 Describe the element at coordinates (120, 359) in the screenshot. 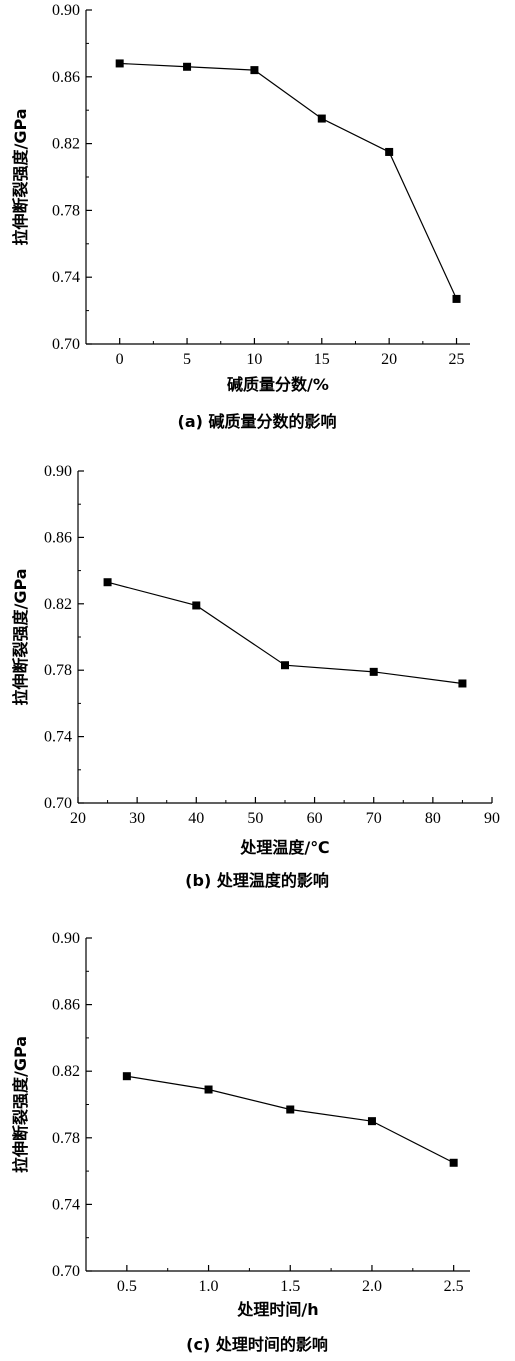

I see `x-tick-label: 0` at that location.